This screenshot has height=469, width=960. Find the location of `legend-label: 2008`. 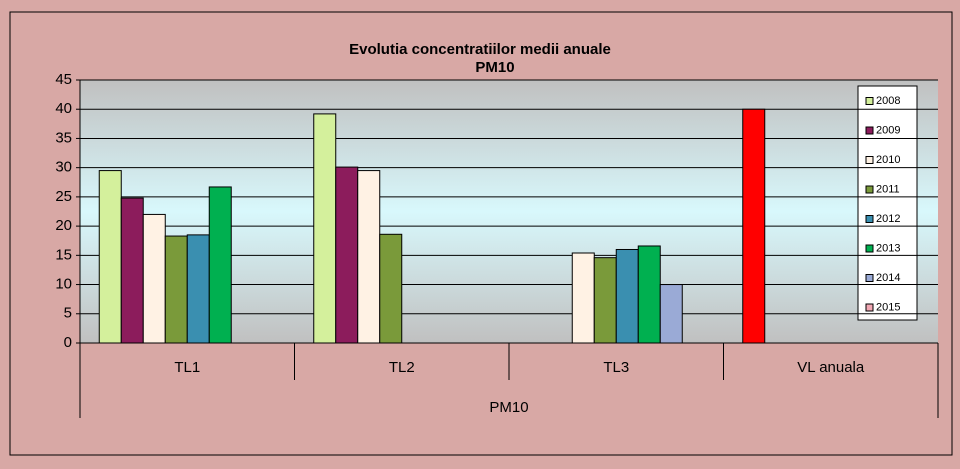

legend-label: 2008 is located at coordinates (888, 101).